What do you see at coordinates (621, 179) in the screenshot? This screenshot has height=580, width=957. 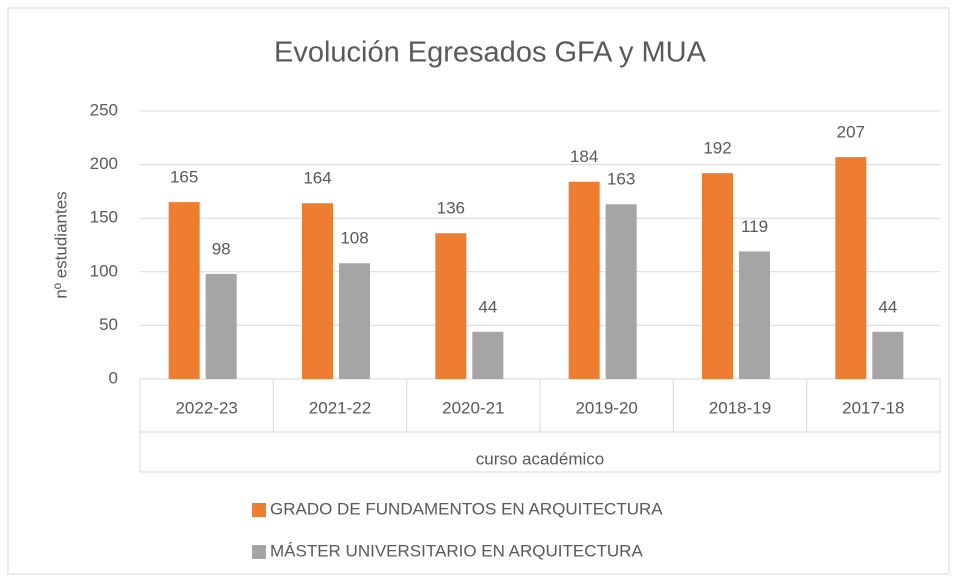 I see `data-label: 163` at bounding box center [621, 179].